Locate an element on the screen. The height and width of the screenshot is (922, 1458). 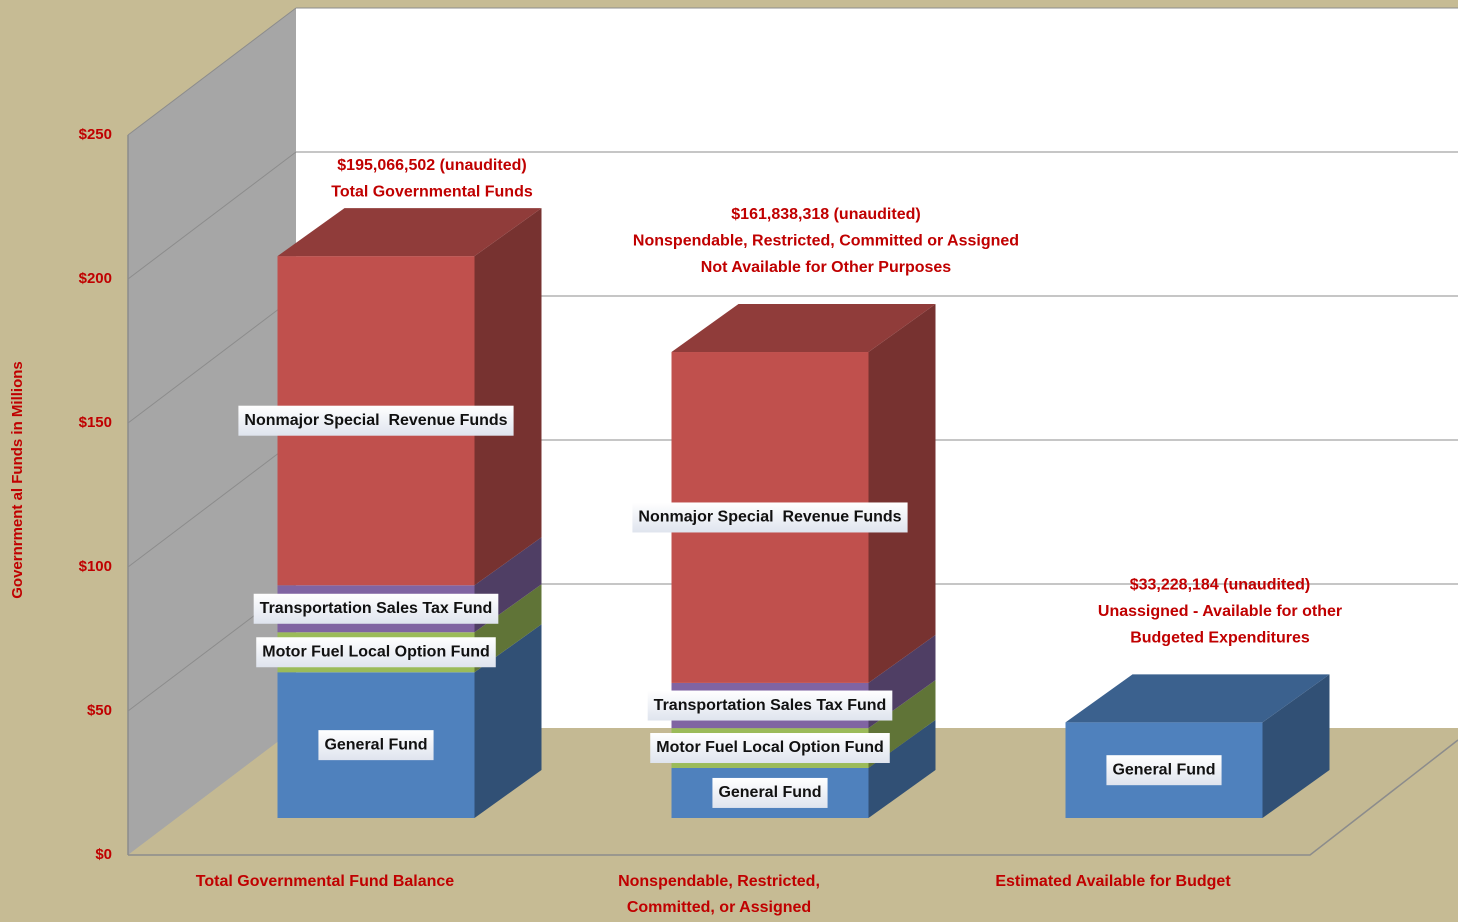
y-tick-label: $200 is located at coordinates (95, 278).